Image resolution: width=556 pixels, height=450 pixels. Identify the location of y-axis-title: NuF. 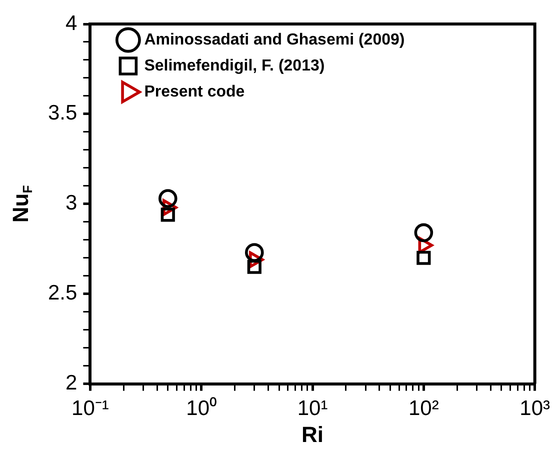
(22, 204).